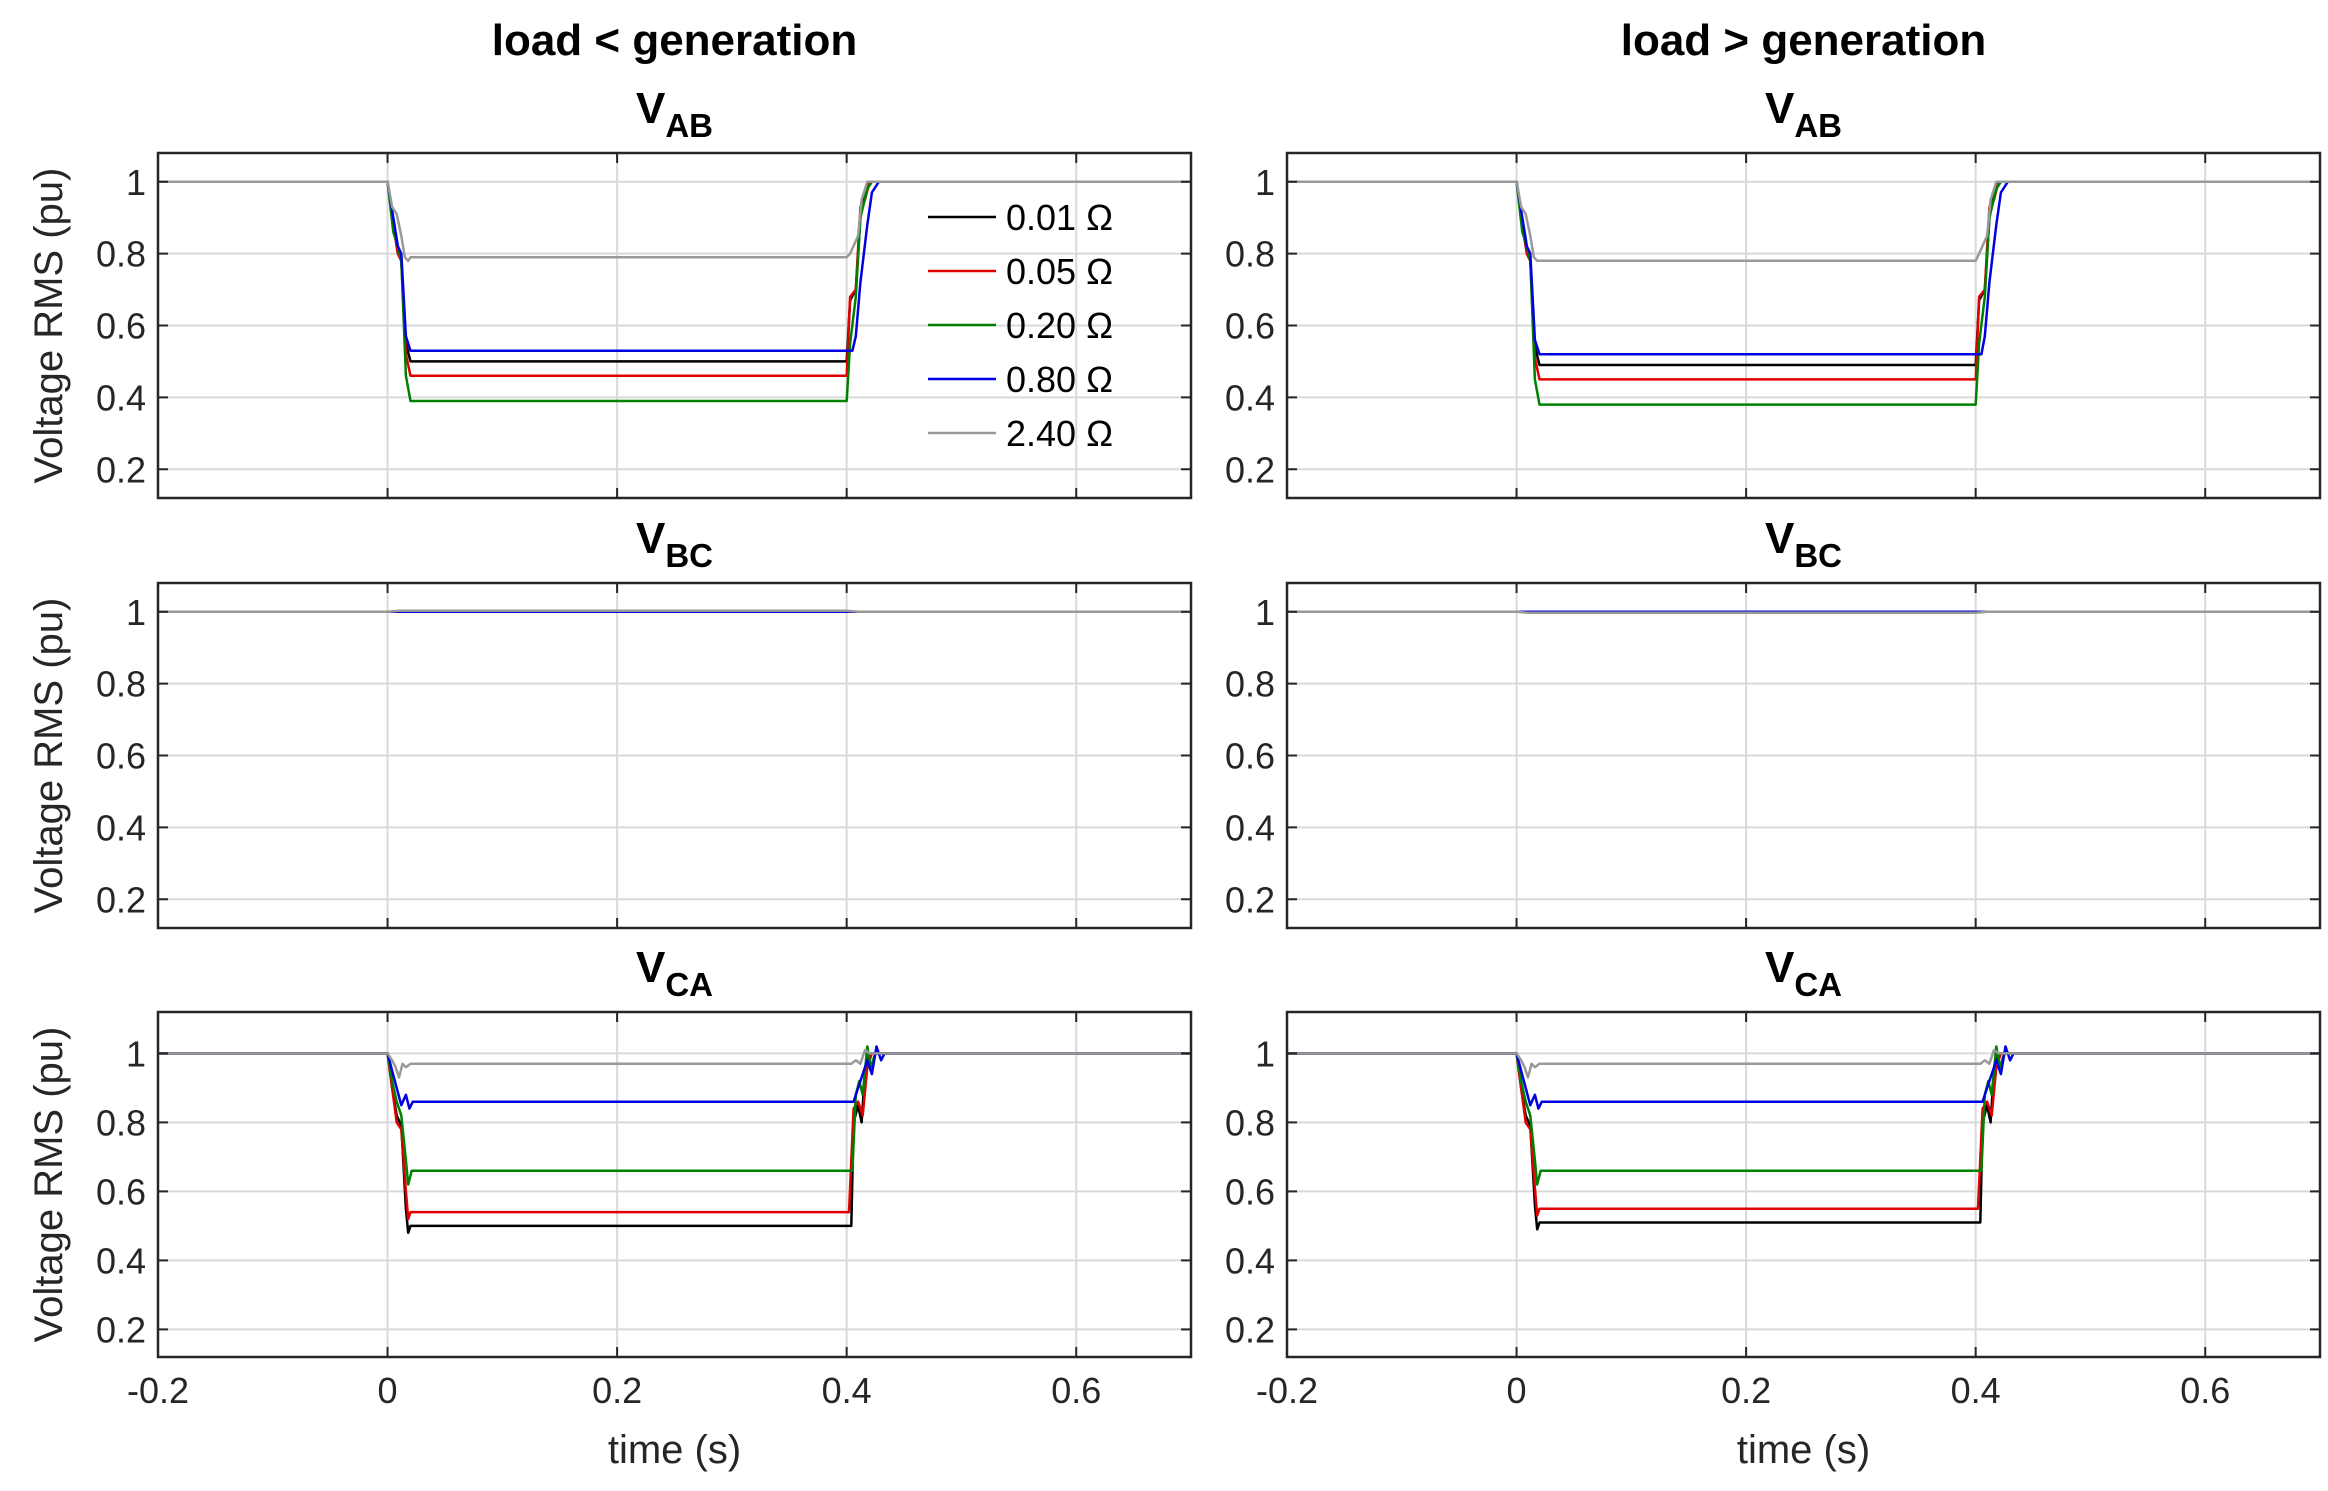 This screenshot has height=1491, width=2328. I want to click on column-title: load < generation, so click(675, 40).